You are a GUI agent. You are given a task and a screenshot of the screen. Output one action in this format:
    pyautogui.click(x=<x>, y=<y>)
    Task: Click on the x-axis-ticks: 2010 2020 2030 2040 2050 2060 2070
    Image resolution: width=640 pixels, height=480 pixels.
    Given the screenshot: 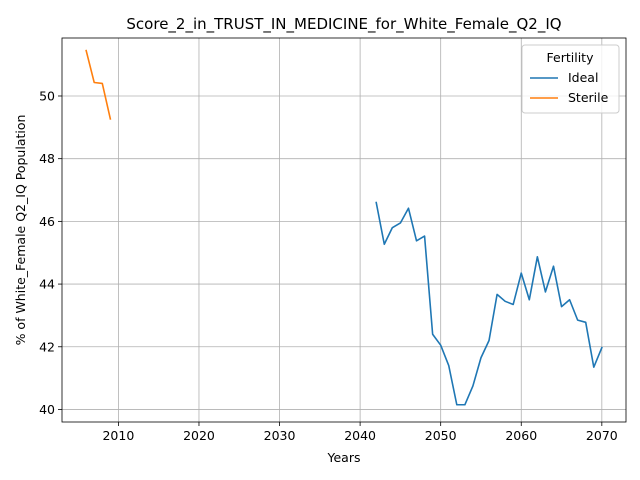 What is the action you would take?
    pyautogui.click(x=360, y=432)
    